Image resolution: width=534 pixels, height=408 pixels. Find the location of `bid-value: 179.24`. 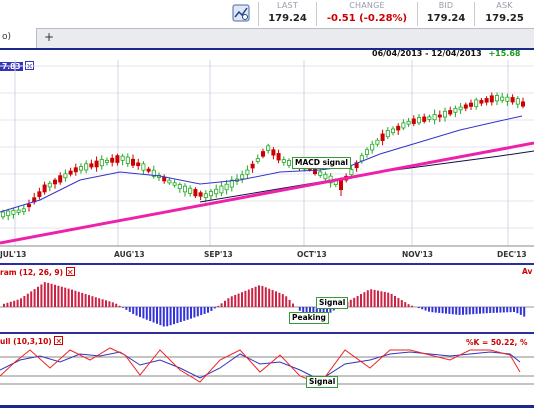

bid-value: 179.24 is located at coordinates (446, 18).